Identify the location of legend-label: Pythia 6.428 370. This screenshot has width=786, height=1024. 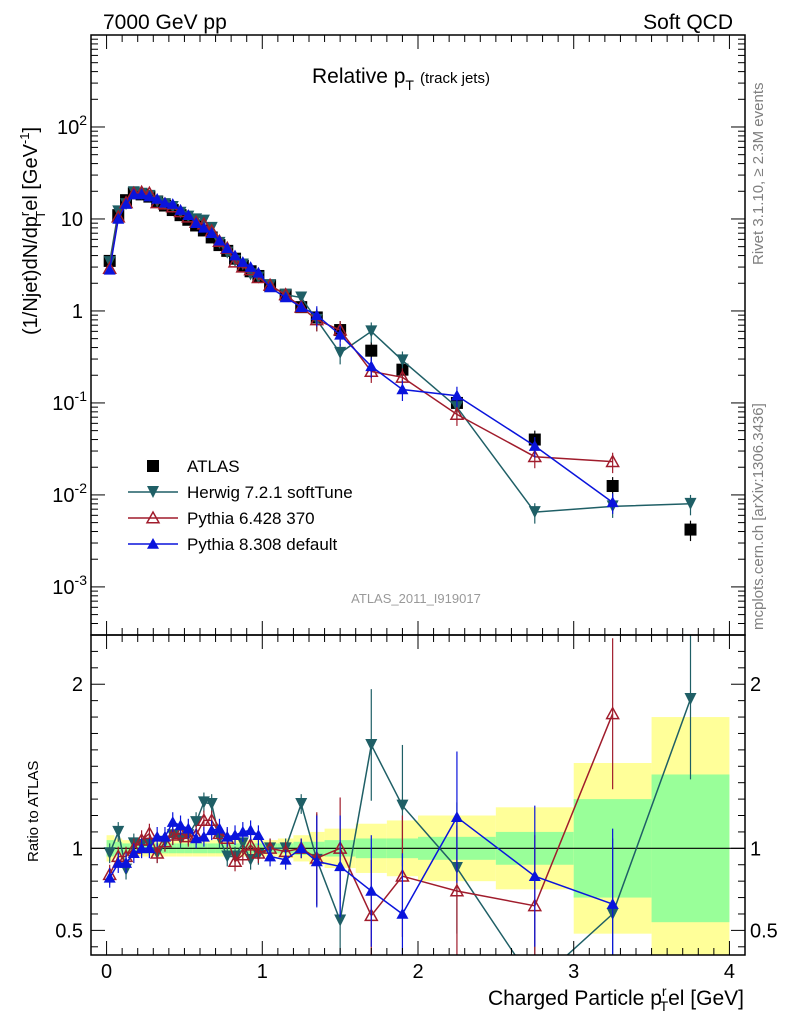
(251, 518).